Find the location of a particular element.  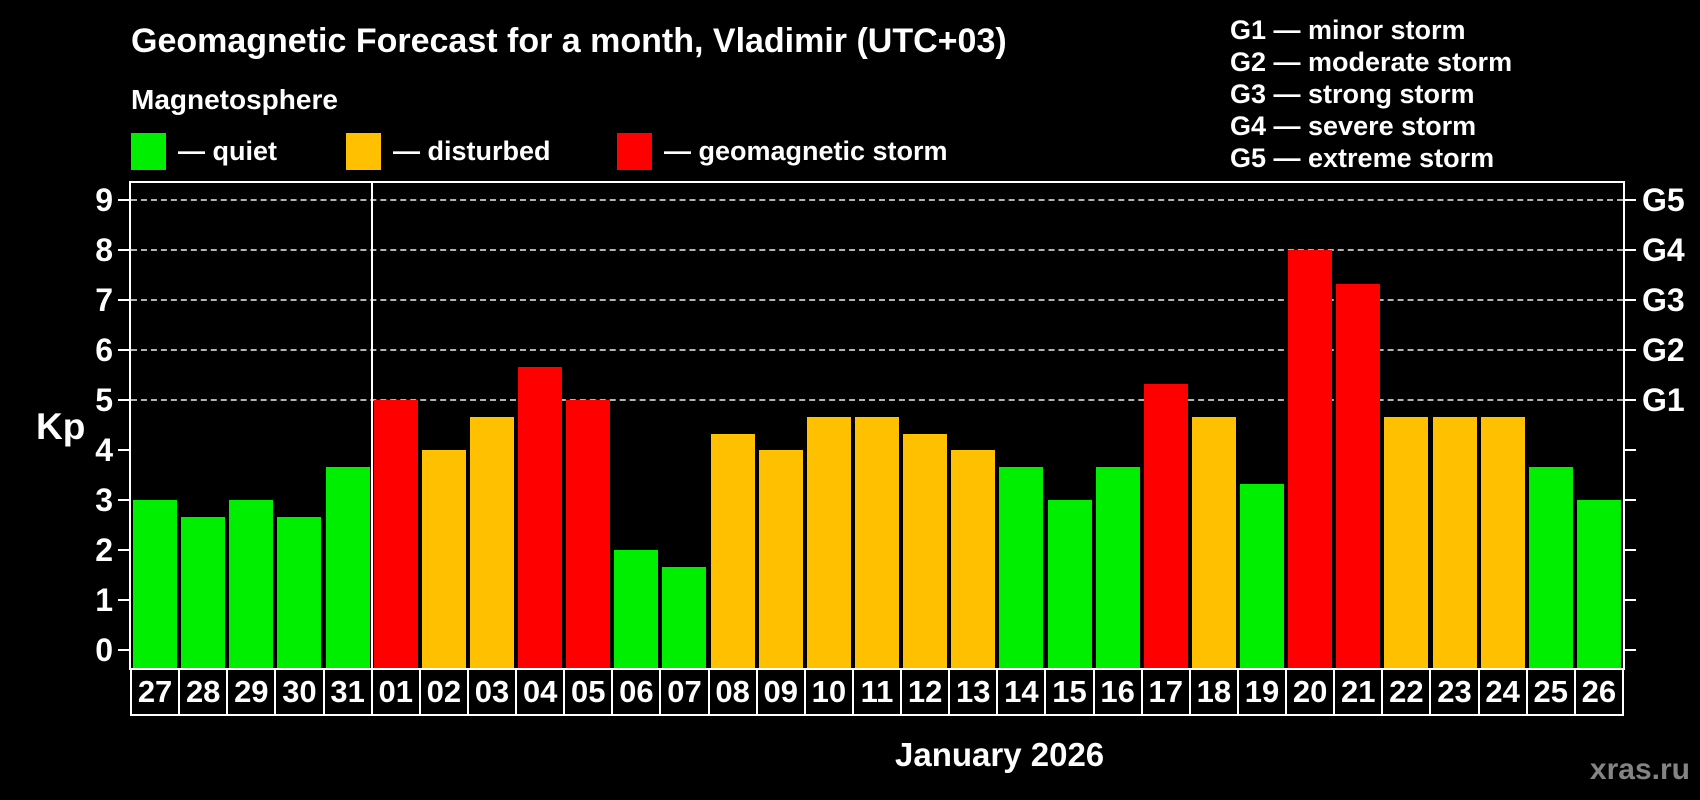

g-axis-label: G5 is located at coordinates (1663, 200).